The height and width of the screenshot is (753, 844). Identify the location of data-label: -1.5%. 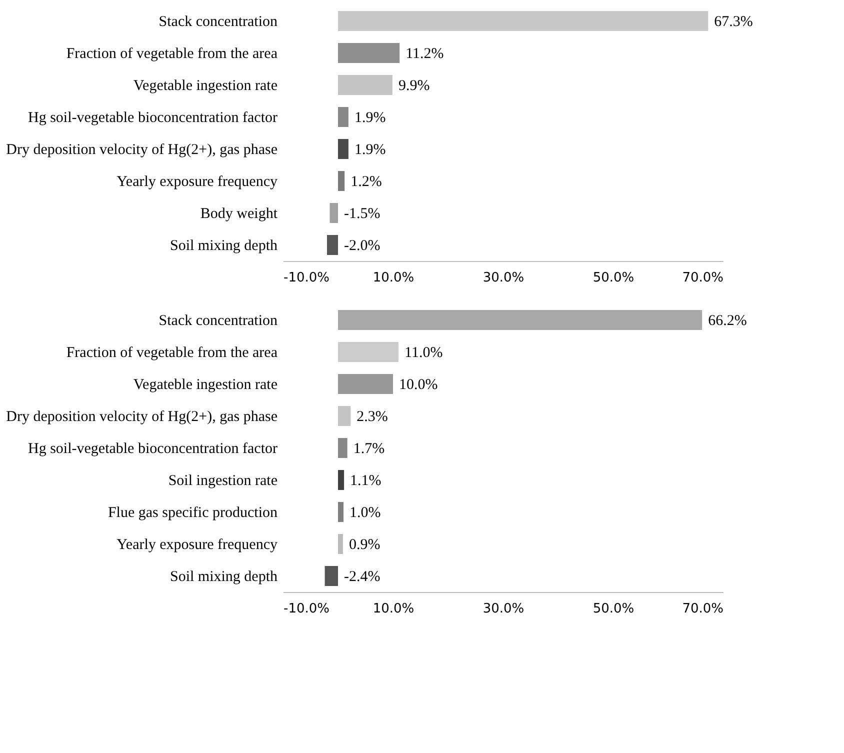
(362, 214).